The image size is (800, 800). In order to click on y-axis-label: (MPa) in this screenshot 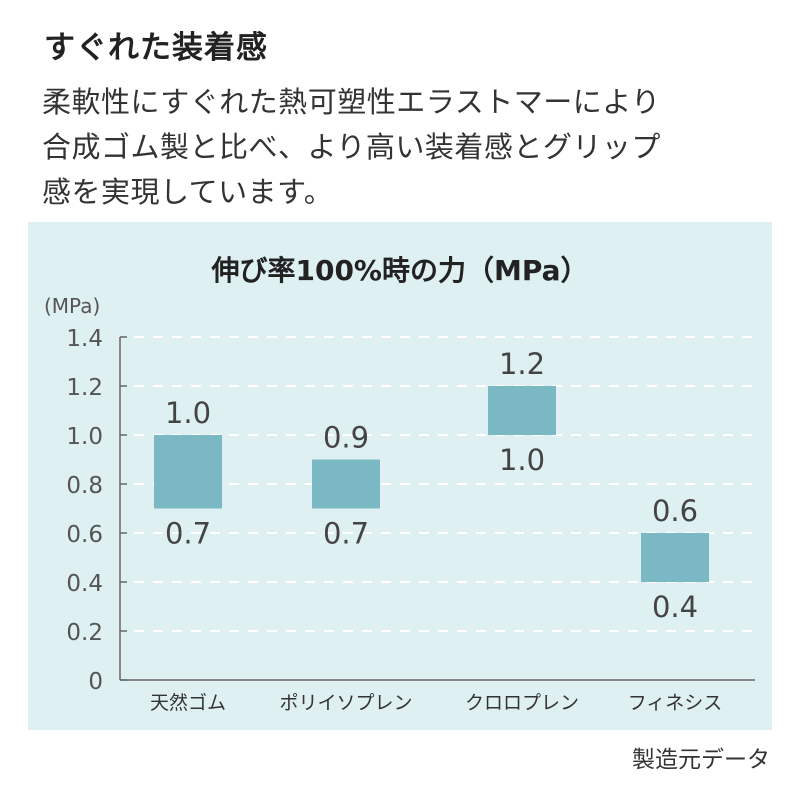, I will do `click(72, 306)`.